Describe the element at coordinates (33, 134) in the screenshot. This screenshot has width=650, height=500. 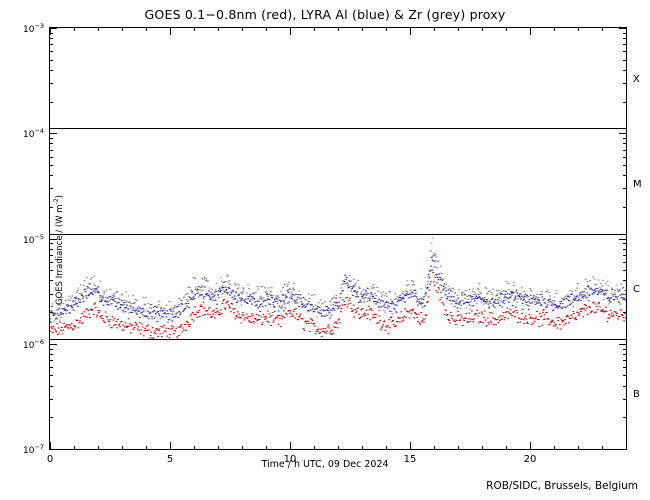
I see `y-tick-label: 10⁻⁴` at that location.